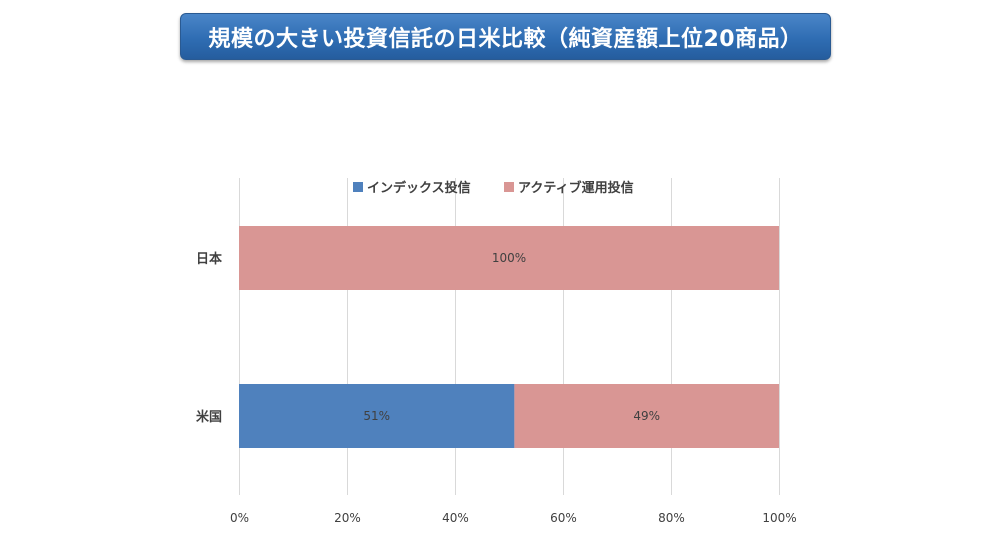 The height and width of the screenshot is (538, 1000). Describe the element at coordinates (239, 518) in the screenshot. I see `x-tick-label-0: 0%` at that location.